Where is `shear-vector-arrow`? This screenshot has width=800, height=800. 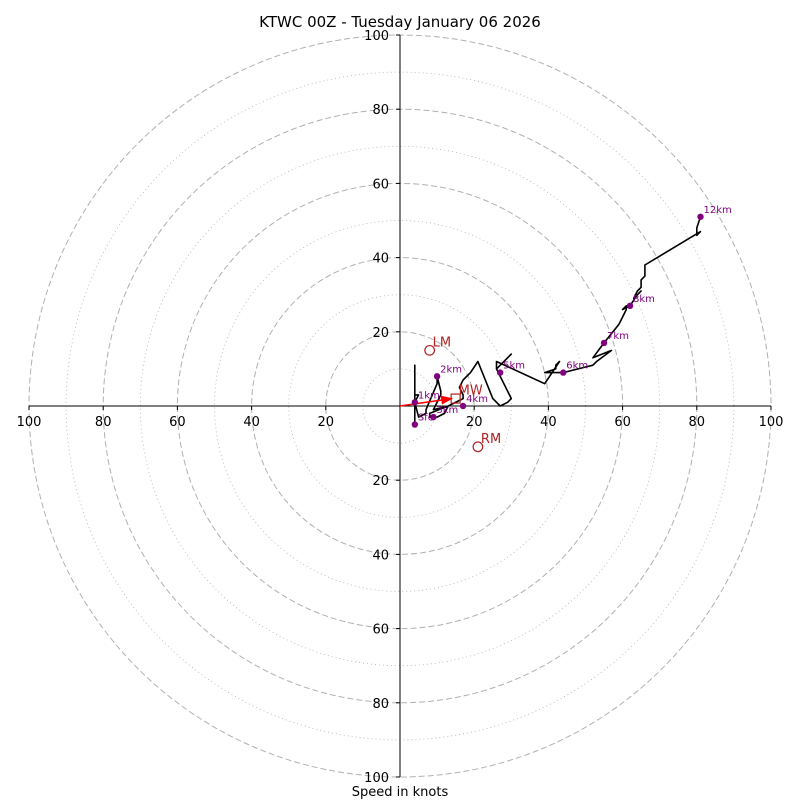 shear-vector-arrow is located at coordinates (426, 401).